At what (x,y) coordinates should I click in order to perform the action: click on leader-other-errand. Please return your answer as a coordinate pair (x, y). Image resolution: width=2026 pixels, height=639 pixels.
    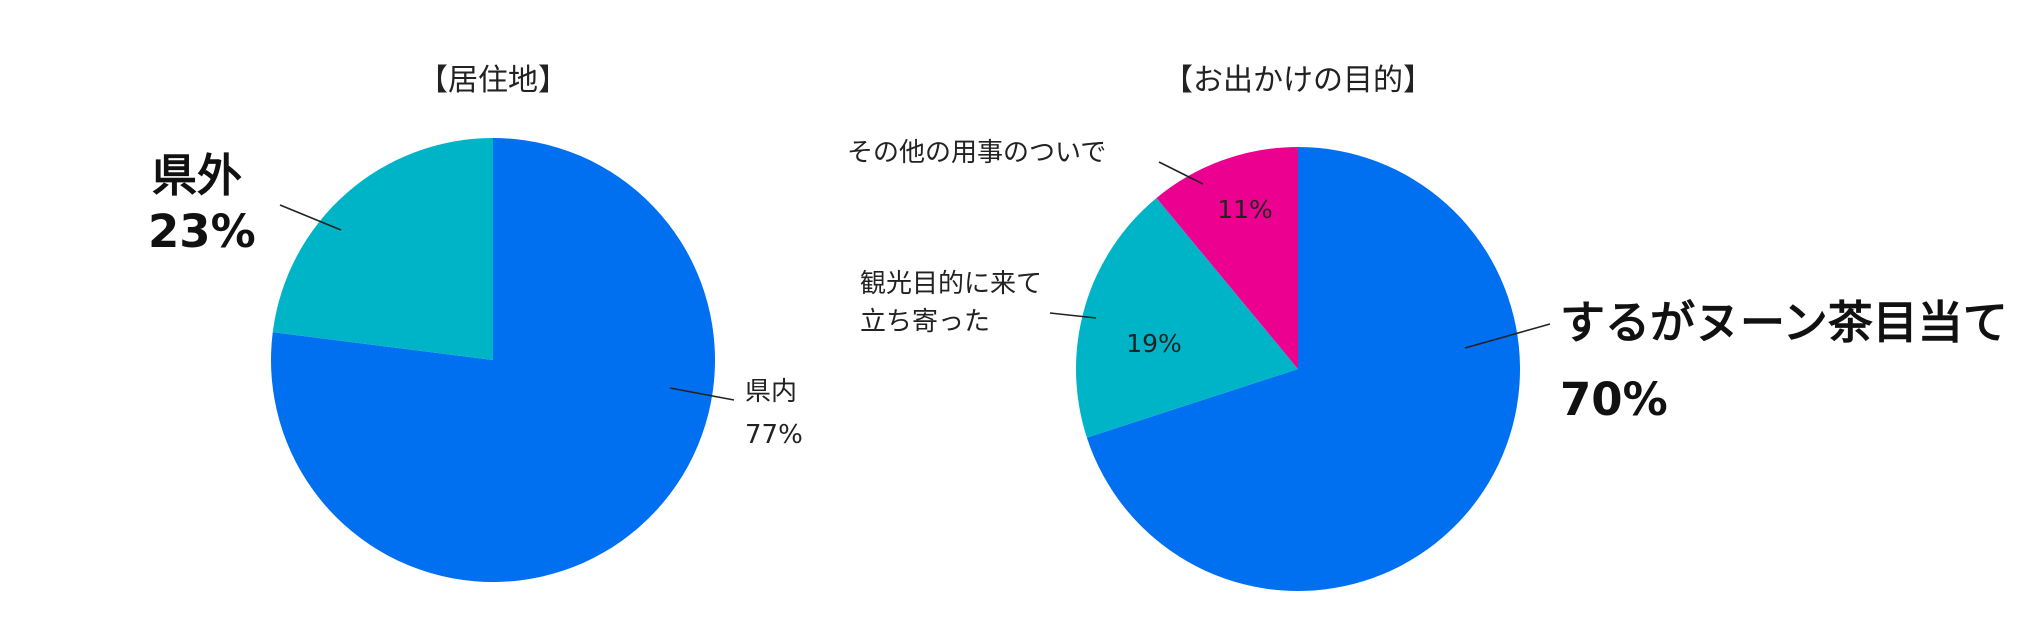
    Looking at the image, I should click on (1181, 173).